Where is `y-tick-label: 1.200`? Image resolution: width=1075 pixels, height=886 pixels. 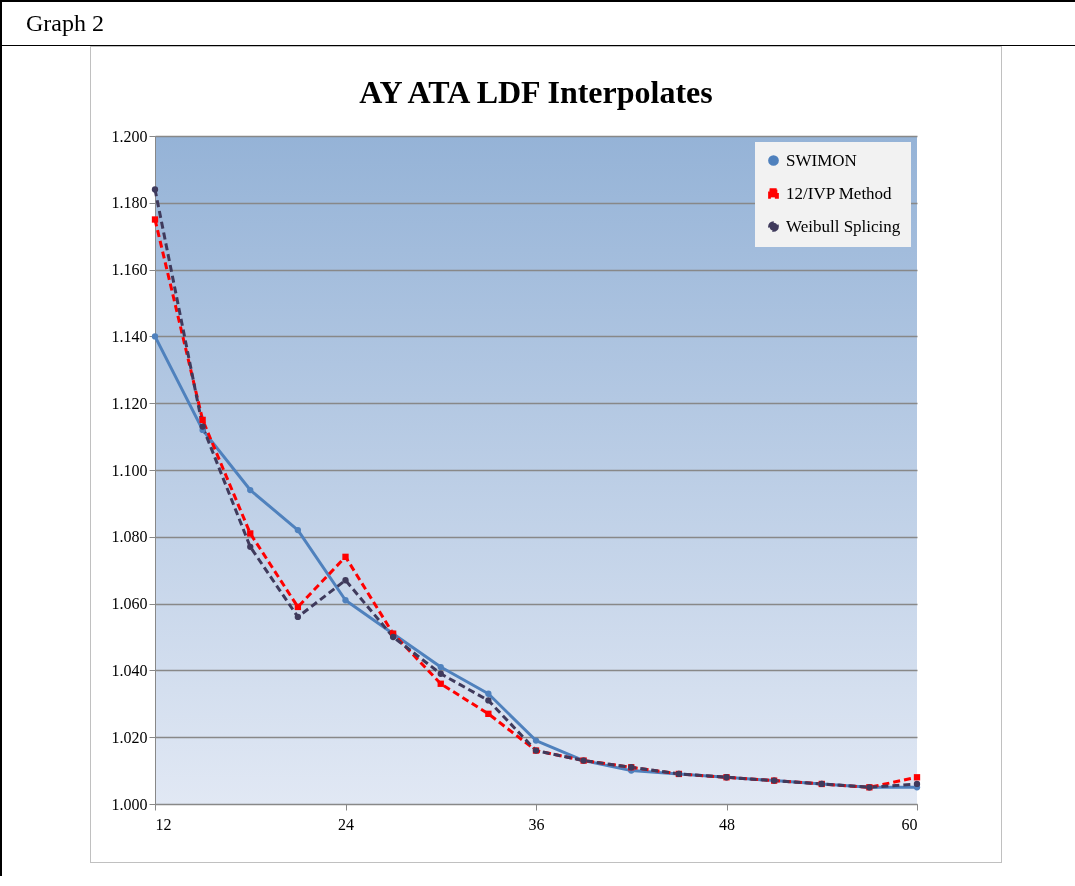
y-tick-label: 1.200 is located at coordinates (129, 136).